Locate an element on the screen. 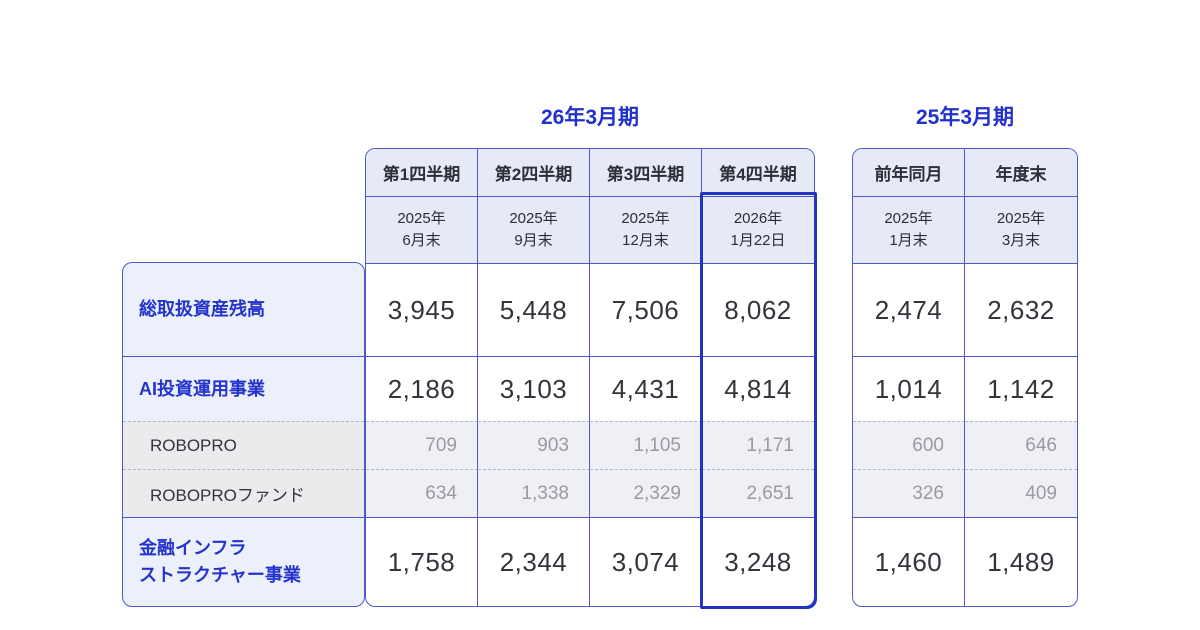 The image size is (1200, 630). date-header-year-end: 2025年 3月末 is located at coordinates (1021, 229).